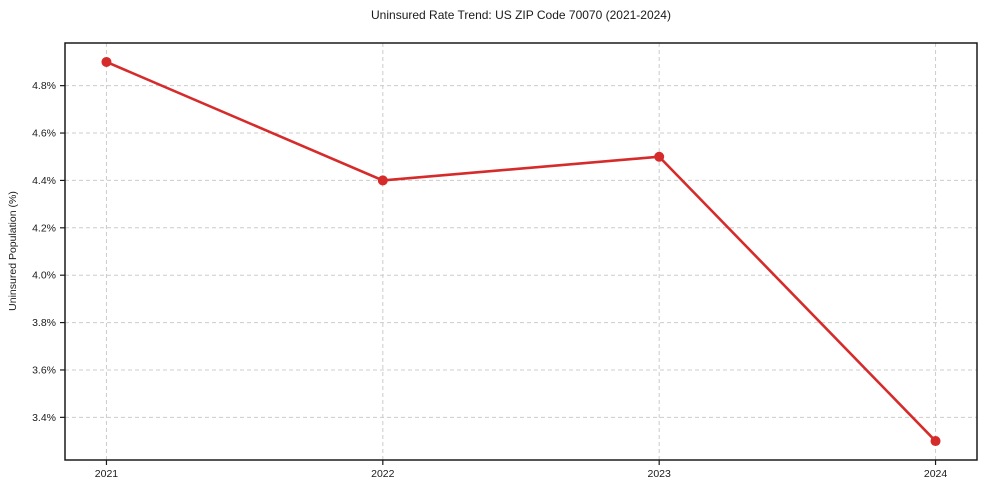 The width and height of the screenshot is (989, 490). What do you see at coordinates (44, 181) in the screenshot?
I see `y-tick-label: 4.4%` at bounding box center [44, 181].